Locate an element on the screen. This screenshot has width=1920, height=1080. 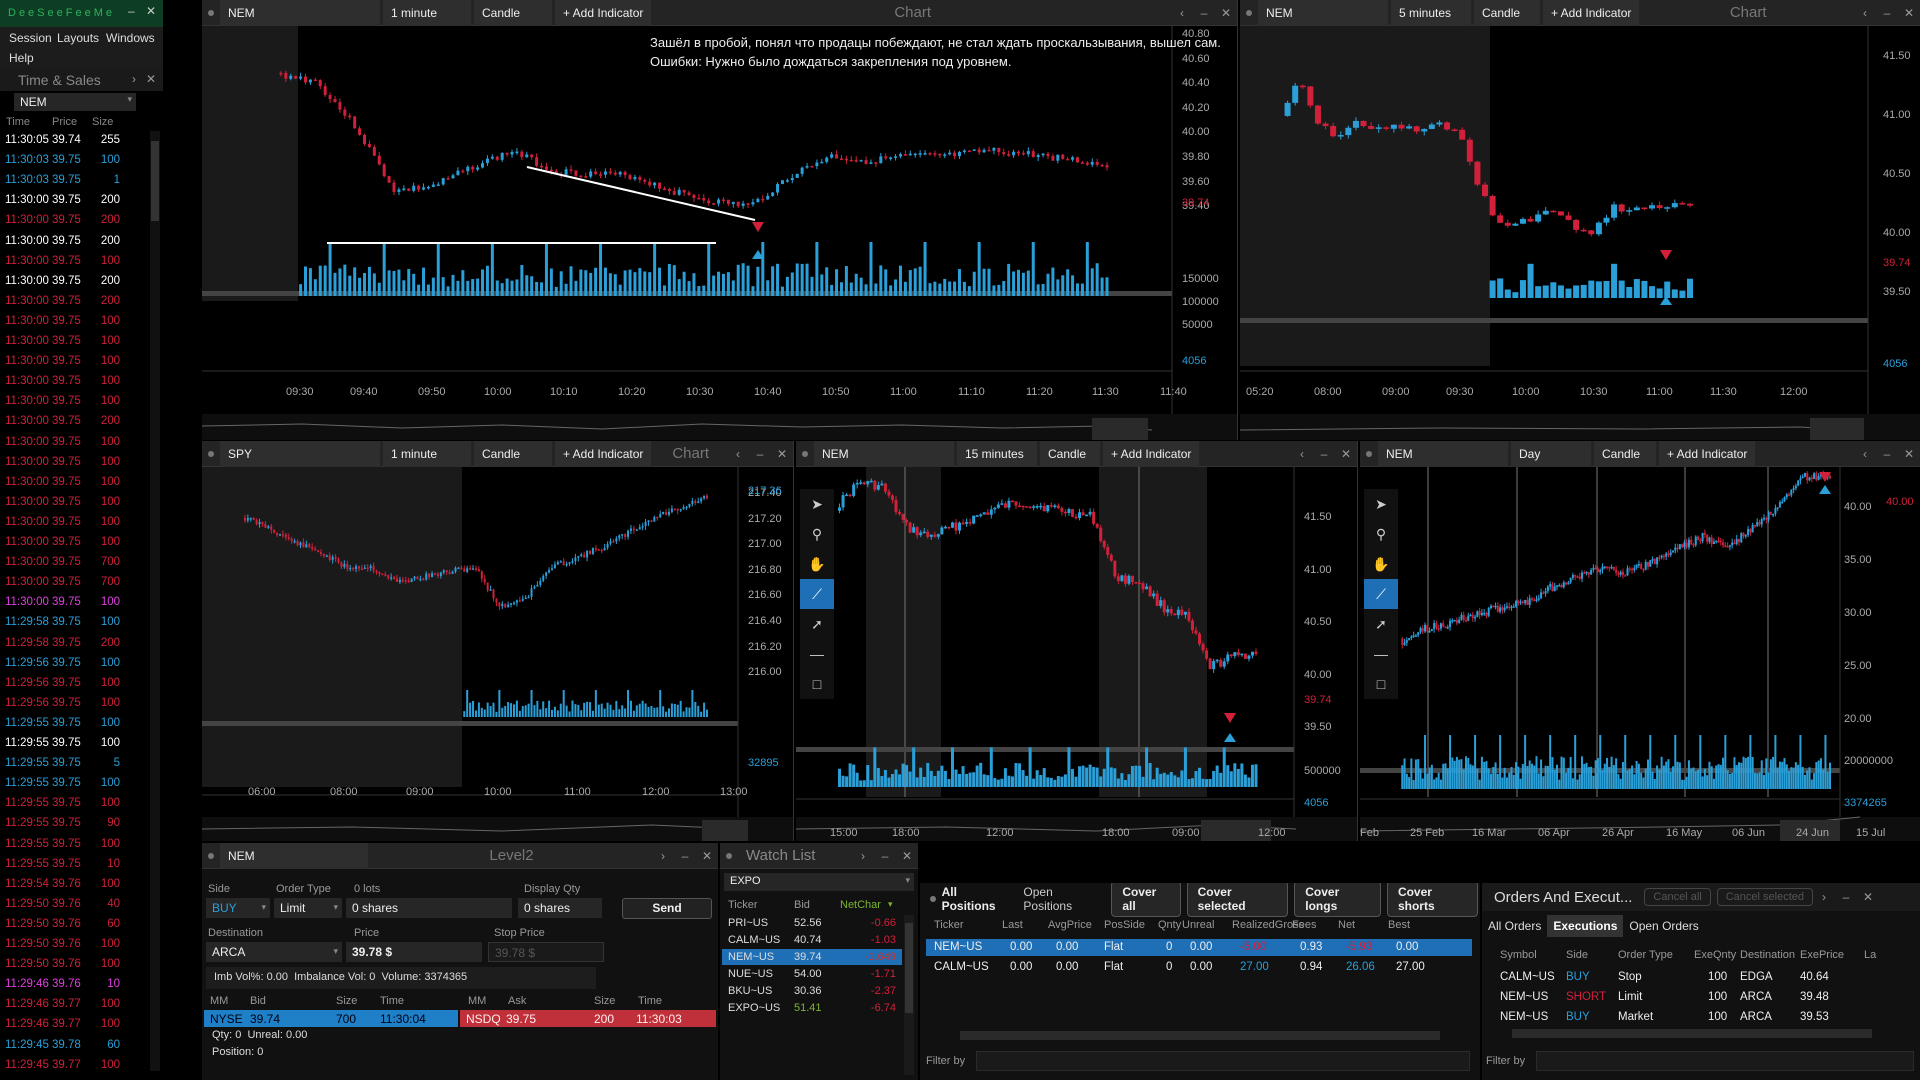
send-button: Send is located at coordinates (667, 908).